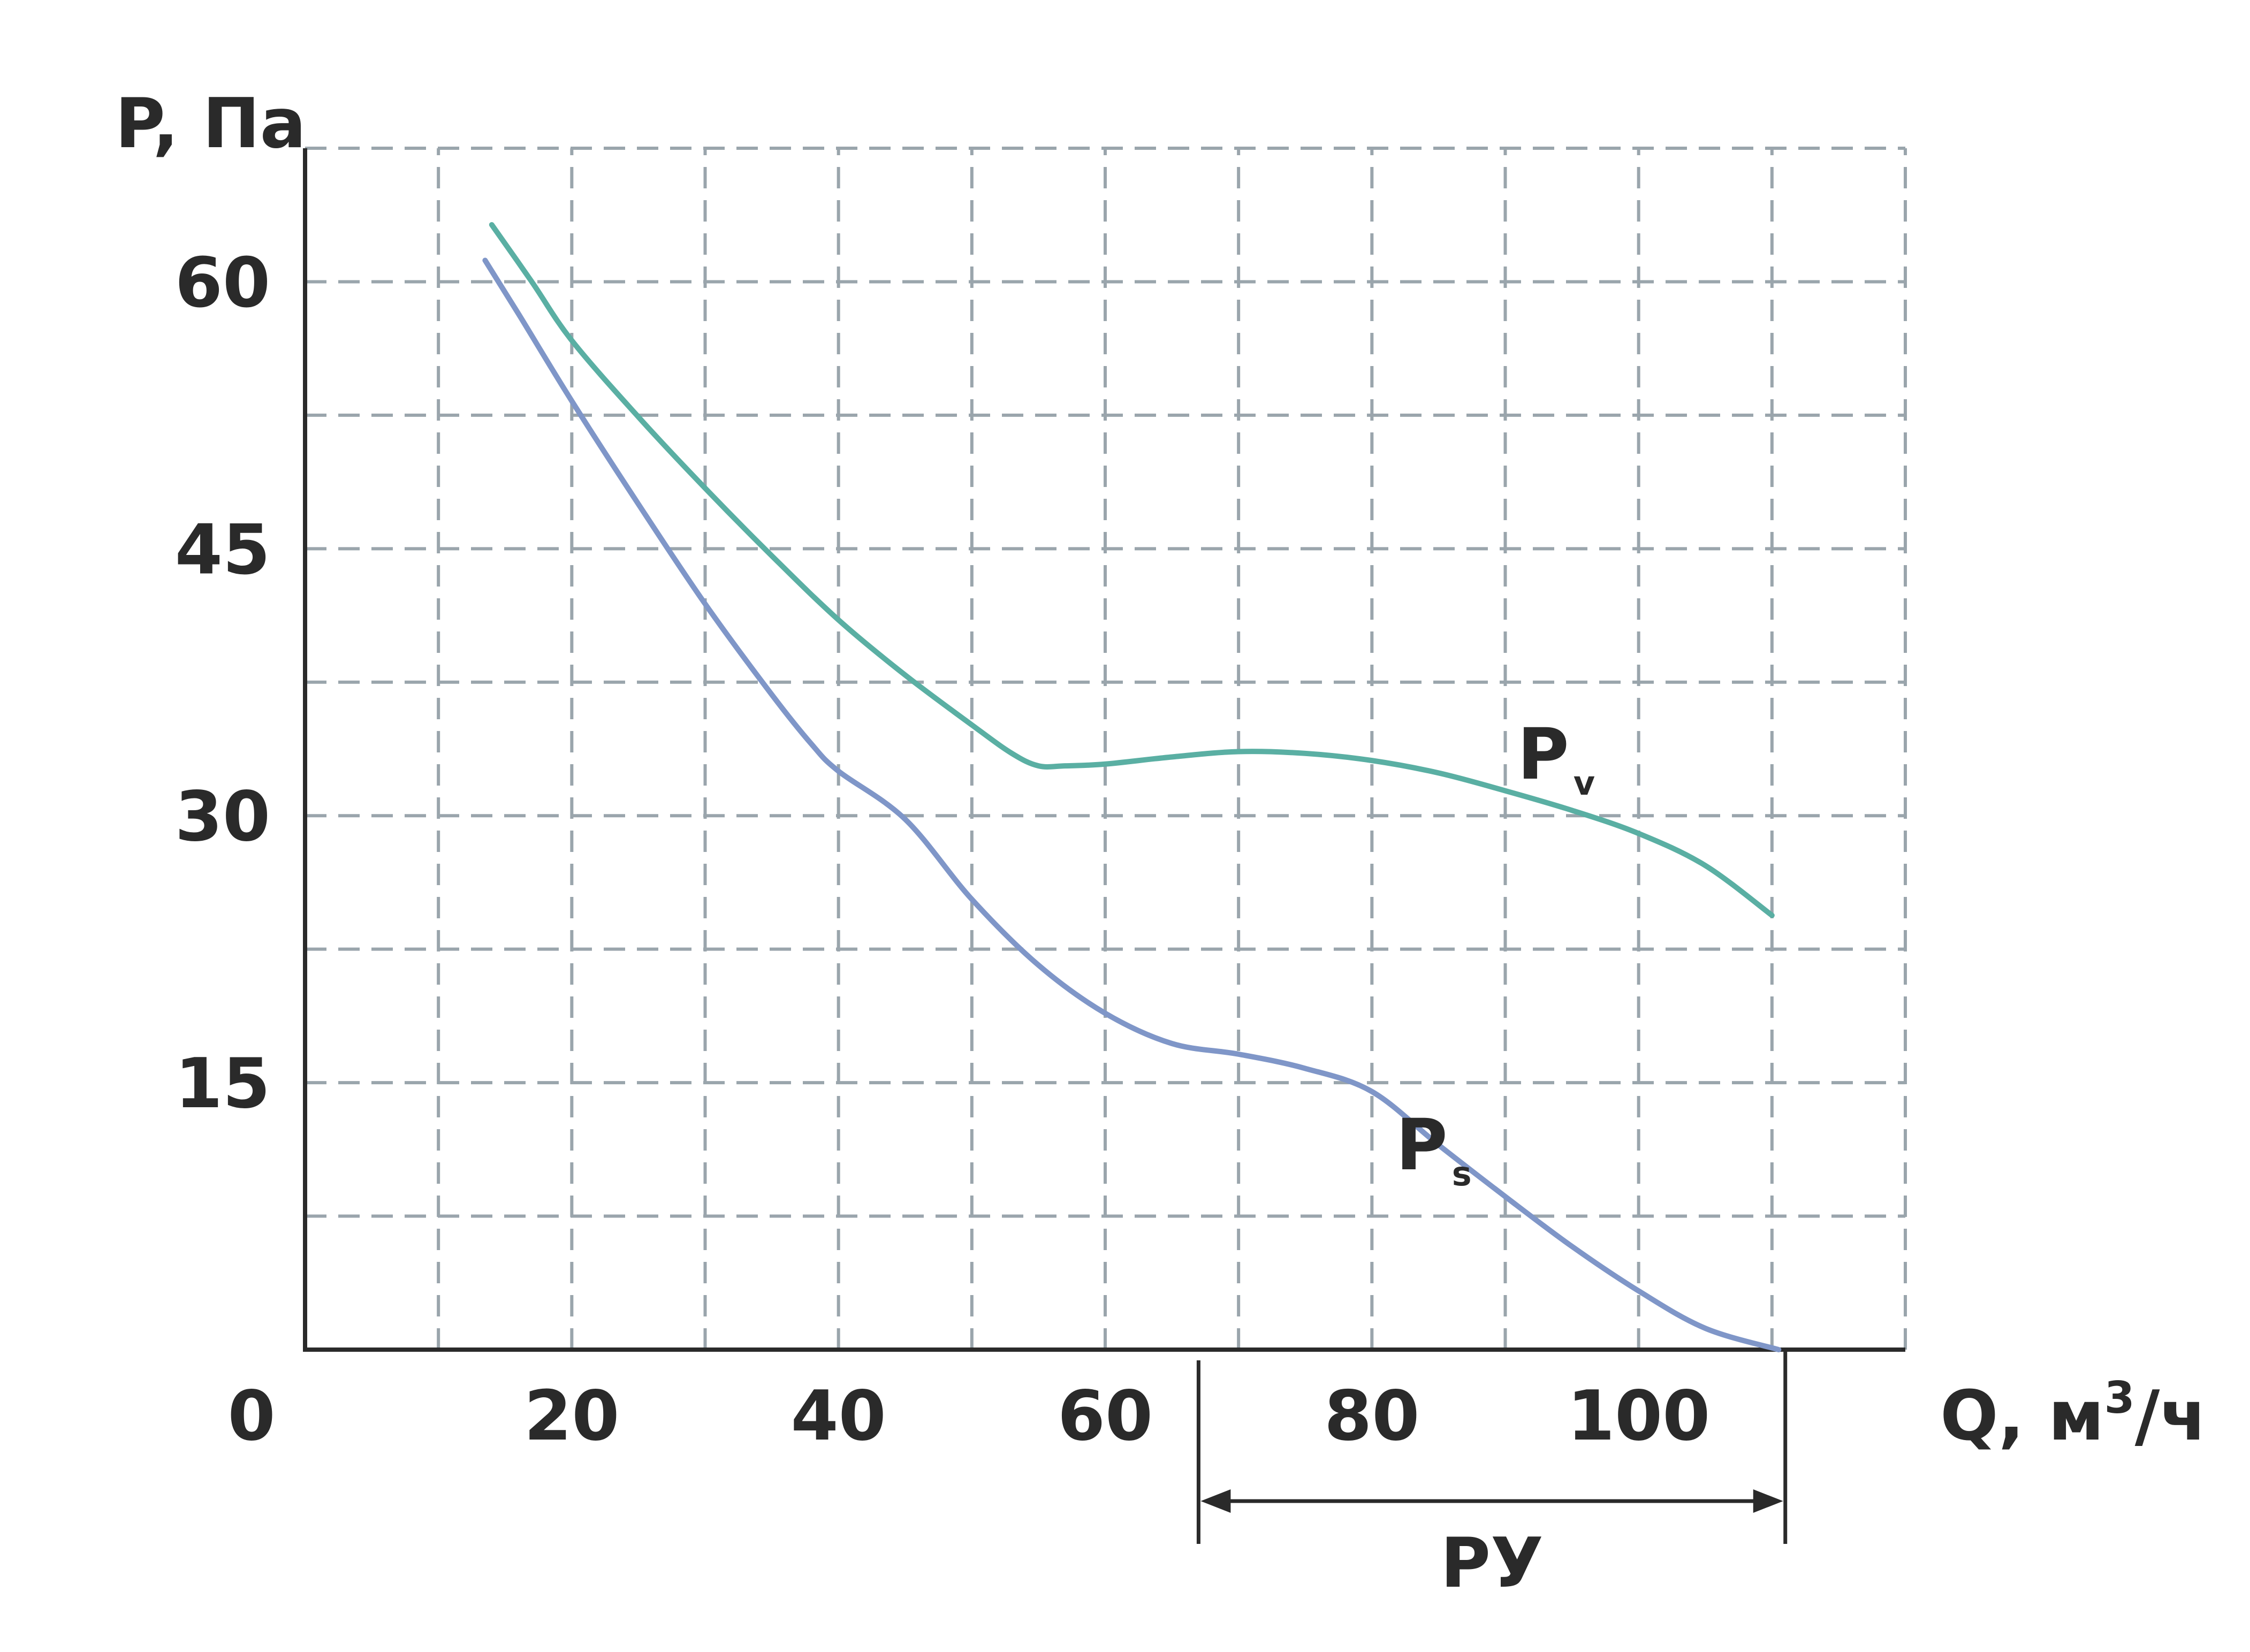  Describe the element at coordinates (211, 124) in the screenshot. I see `y-axis-title: P, Па` at that location.